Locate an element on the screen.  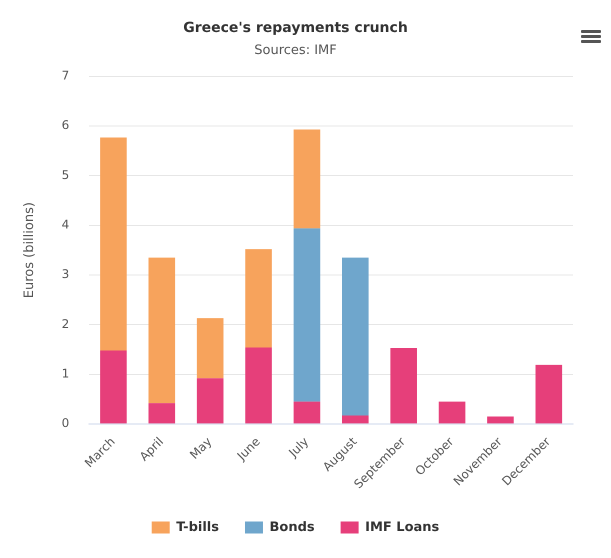
y-tick-label: 4 is located at coordinates (66, 224).